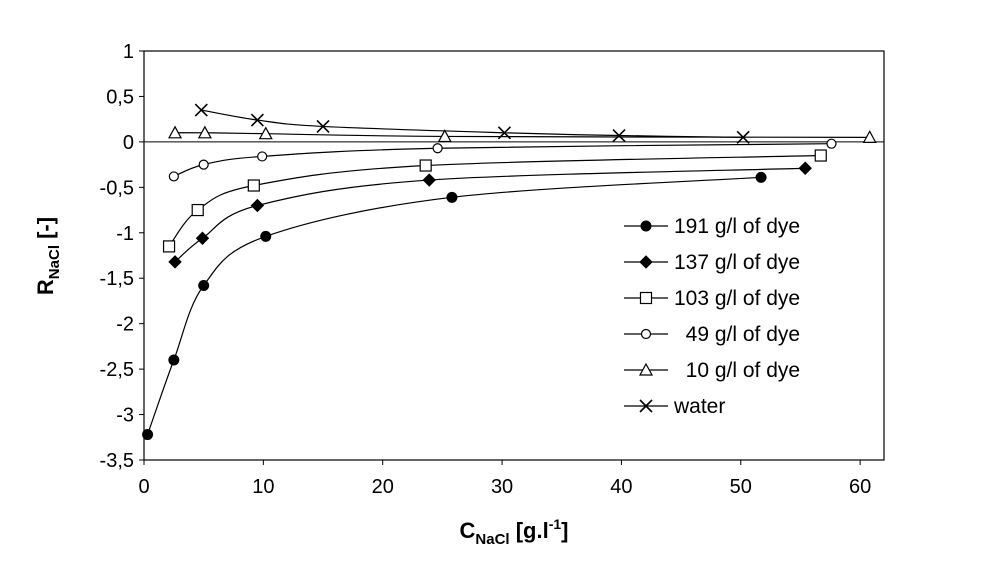 The width and height of the screenshot is (995, 563). What do you see at coordinates (117, 370) in the screenshot?
I see `y-tick-label: -2,5` at bounding box center [117, 370].